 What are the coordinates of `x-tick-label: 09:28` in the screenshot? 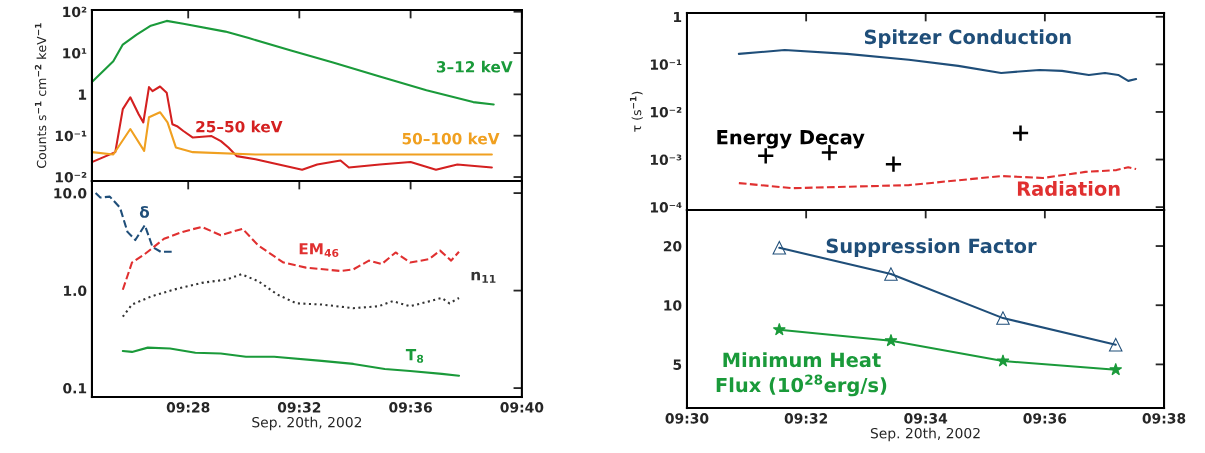 It's located at (188, 407).